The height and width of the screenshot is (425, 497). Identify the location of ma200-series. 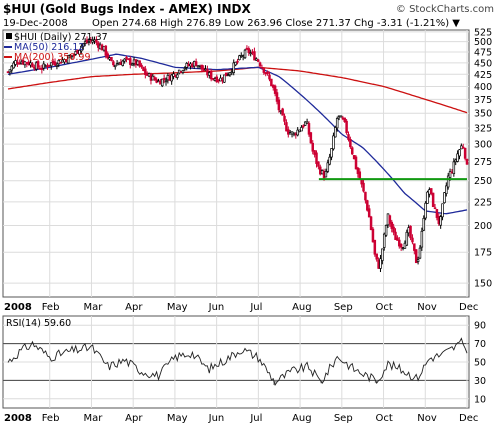
(237, 90).